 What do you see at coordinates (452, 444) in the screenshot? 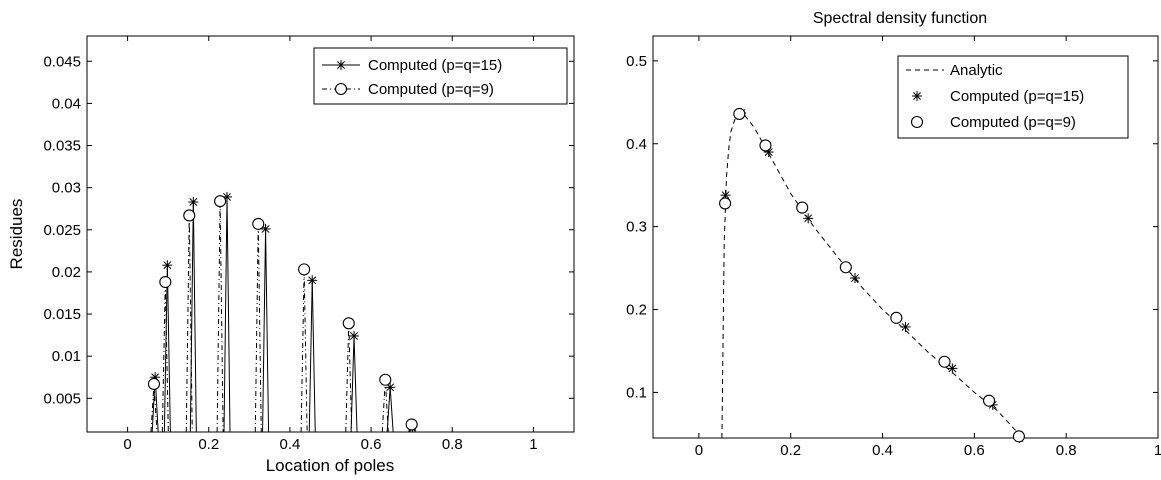
I see `left-x-tick-label: 0.8` at bounding box center [452, 444].